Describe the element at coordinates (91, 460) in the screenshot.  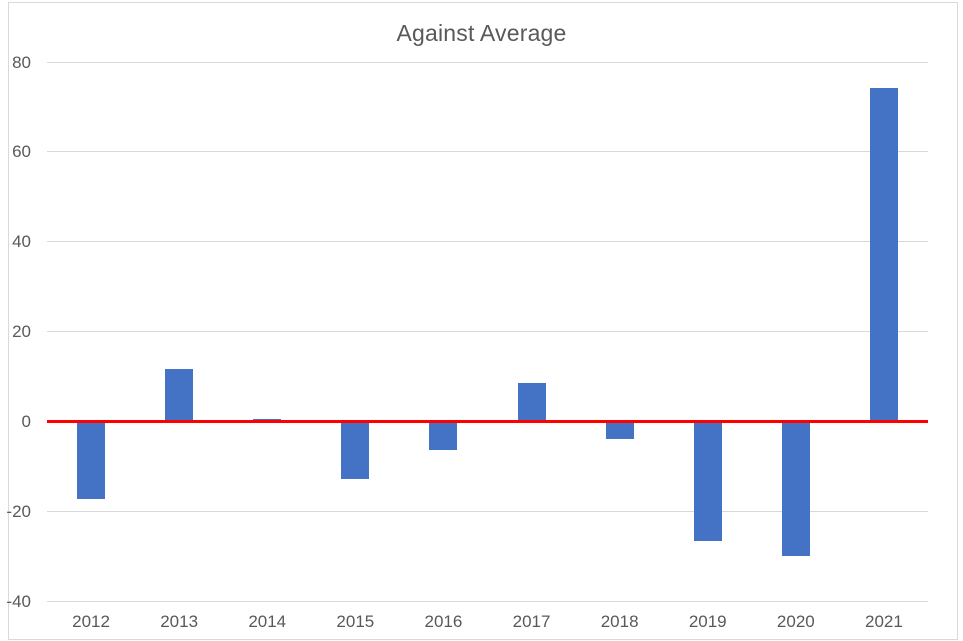
I see `bar-2012` at that location.